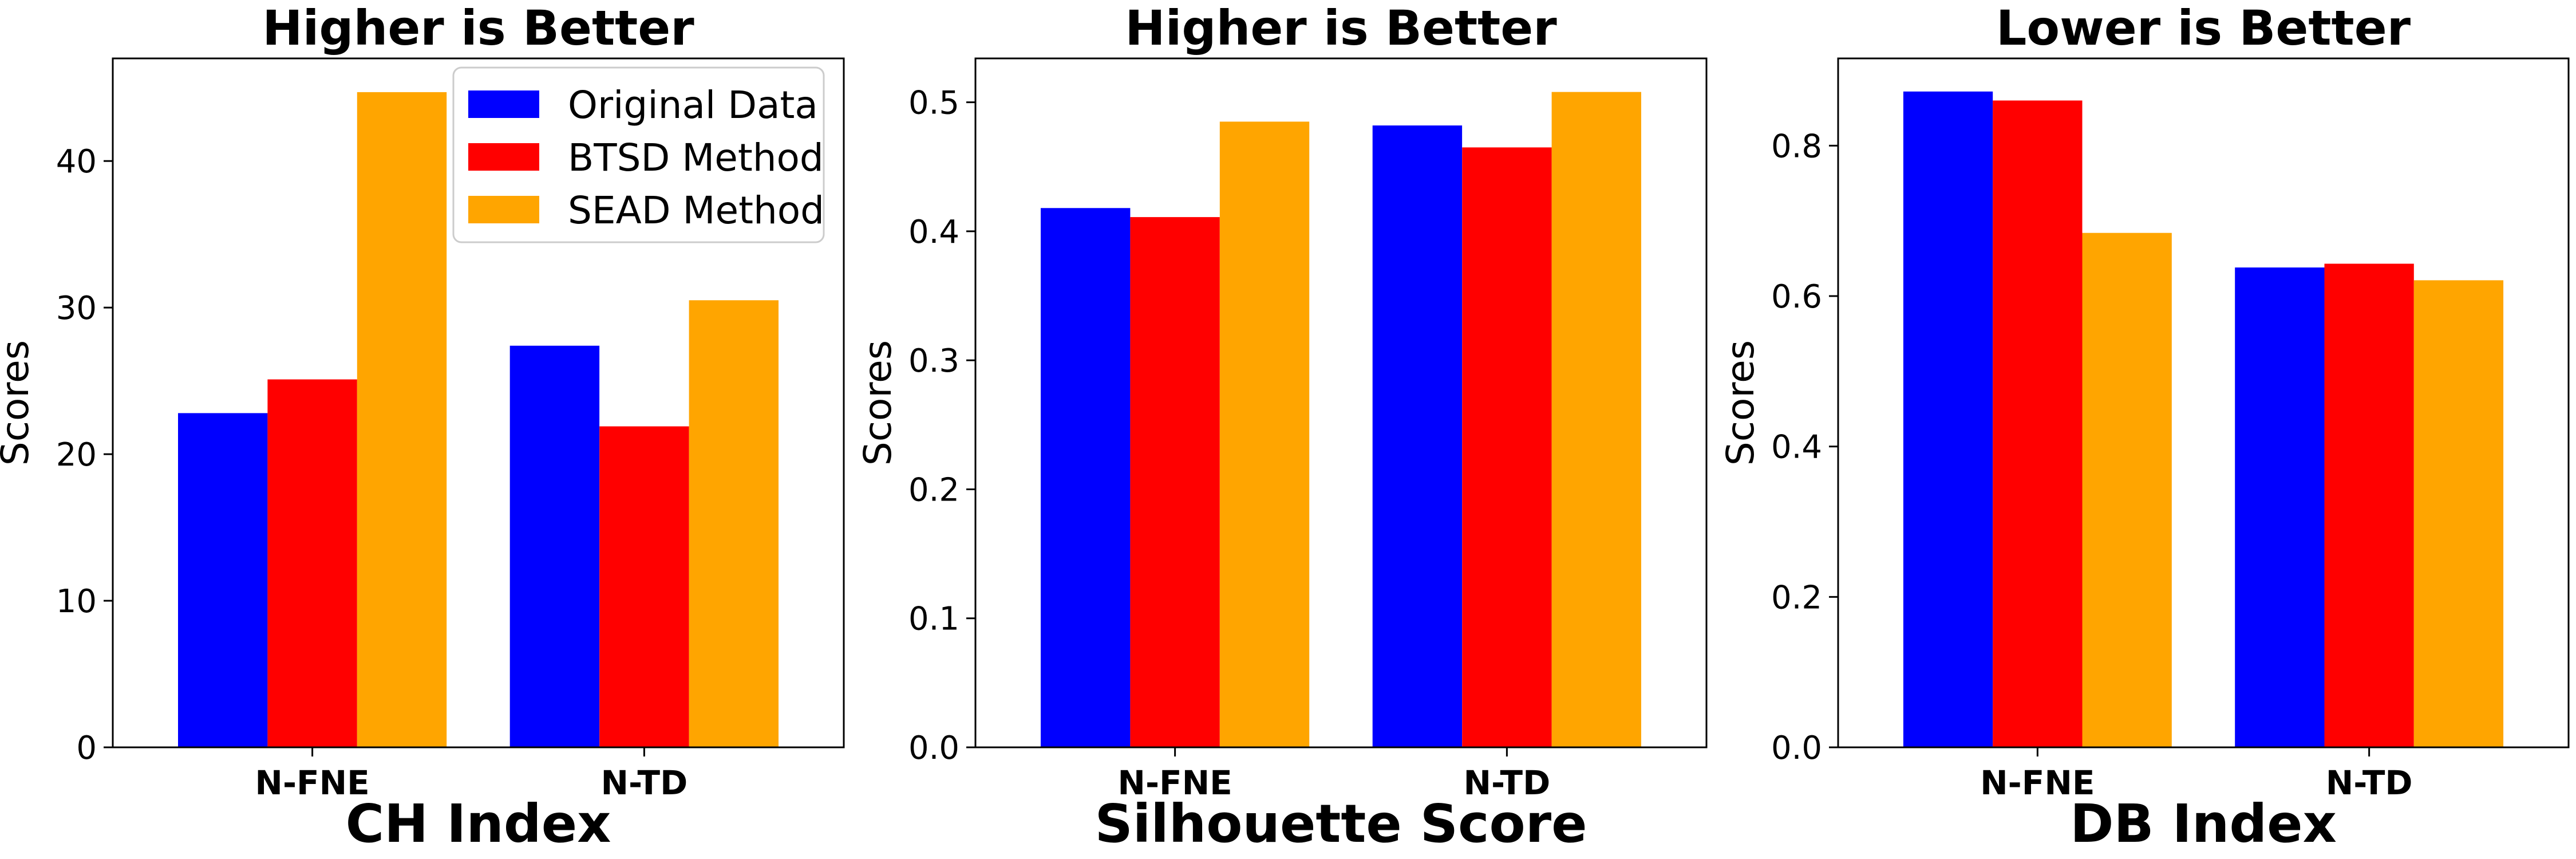 This screenshot has height=859, width=2576. Describe the element at coordinates (76, 309) in the screenshot. I see `y-tick-label: 30` at that location.